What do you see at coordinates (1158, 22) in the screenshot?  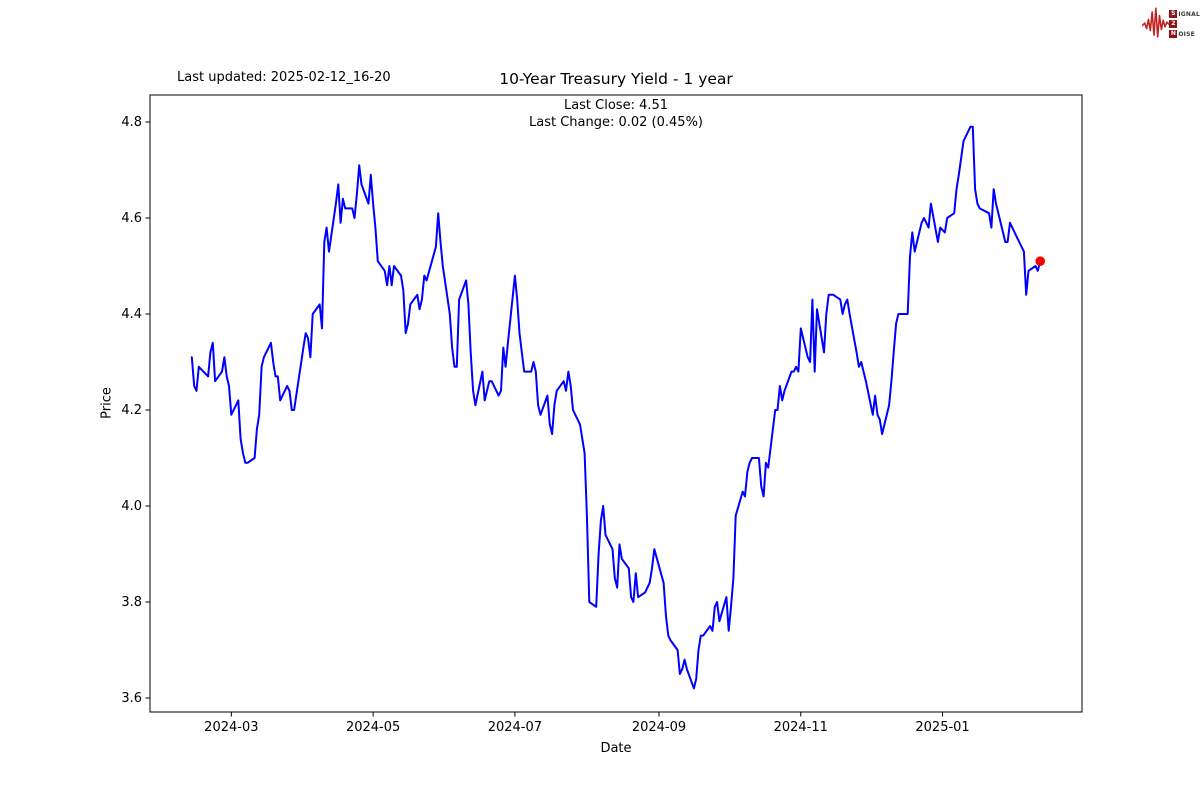 I see `waveform-icon` at bounding box center [1158, 22].